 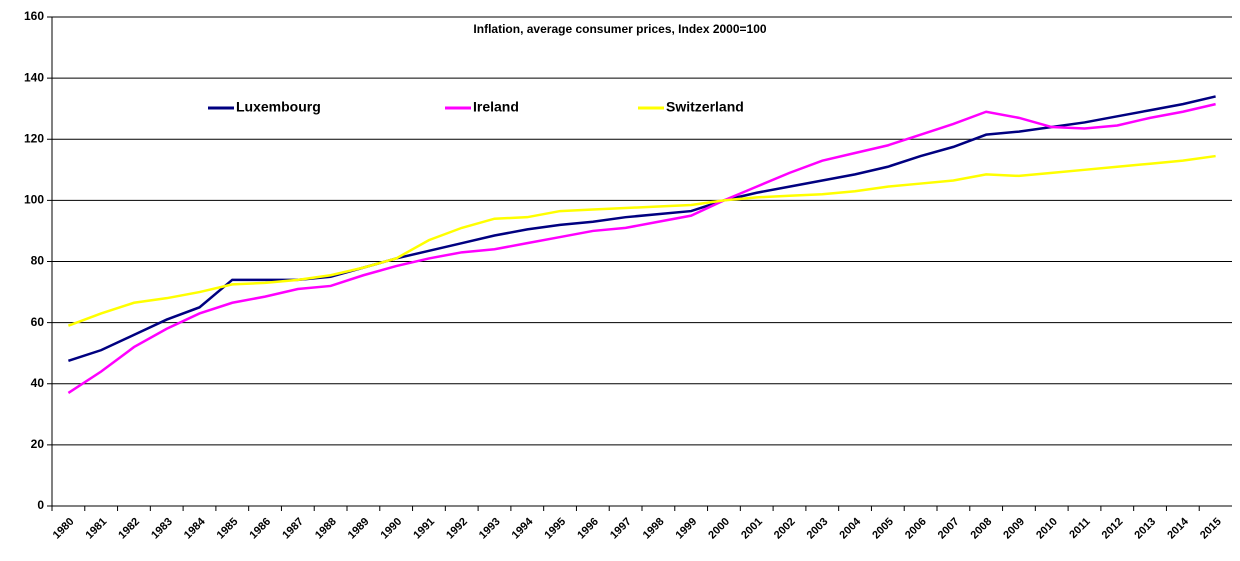 I want to click on x-tick-label: 2013, so click(x=1145, y=529).